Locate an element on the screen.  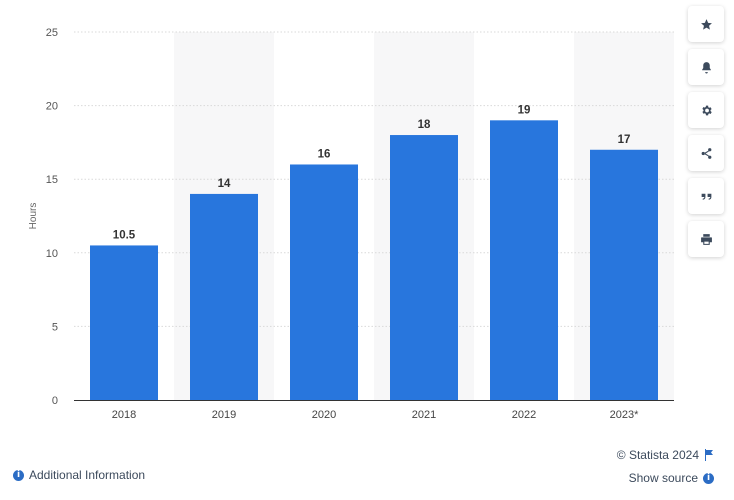
y-tick-15: 15 is located at coordinates (52, 180).